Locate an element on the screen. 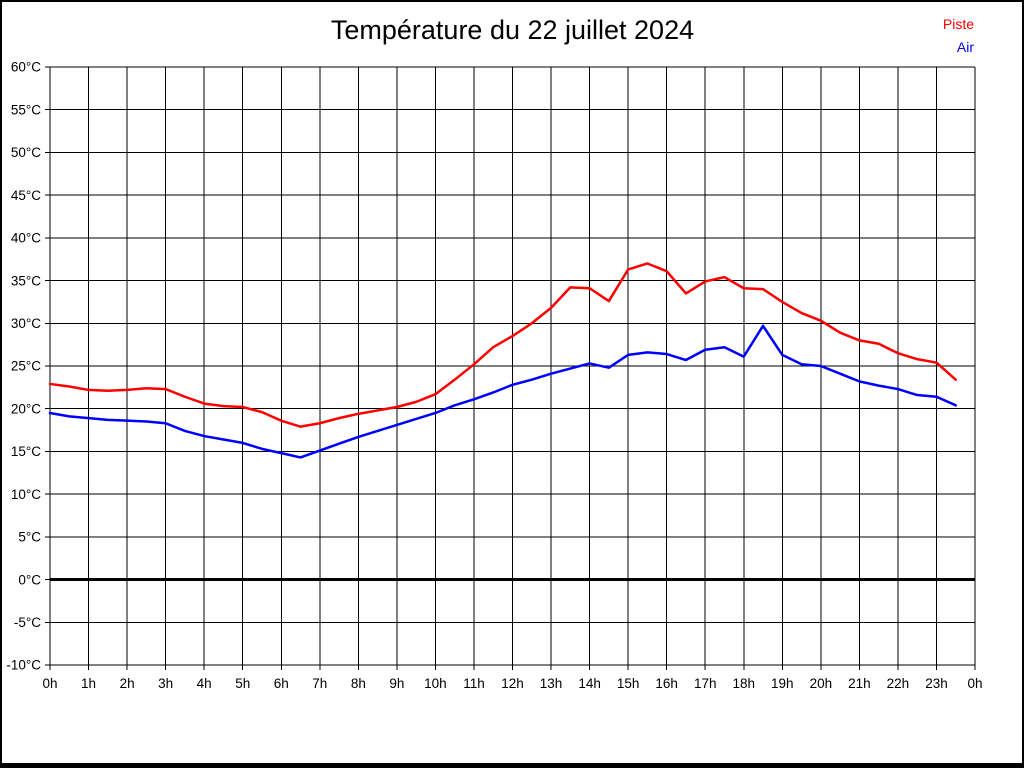 The width and height of the screenshot is (1024, 768). x-tick-label: 2h is located at coordinates (127, 683).